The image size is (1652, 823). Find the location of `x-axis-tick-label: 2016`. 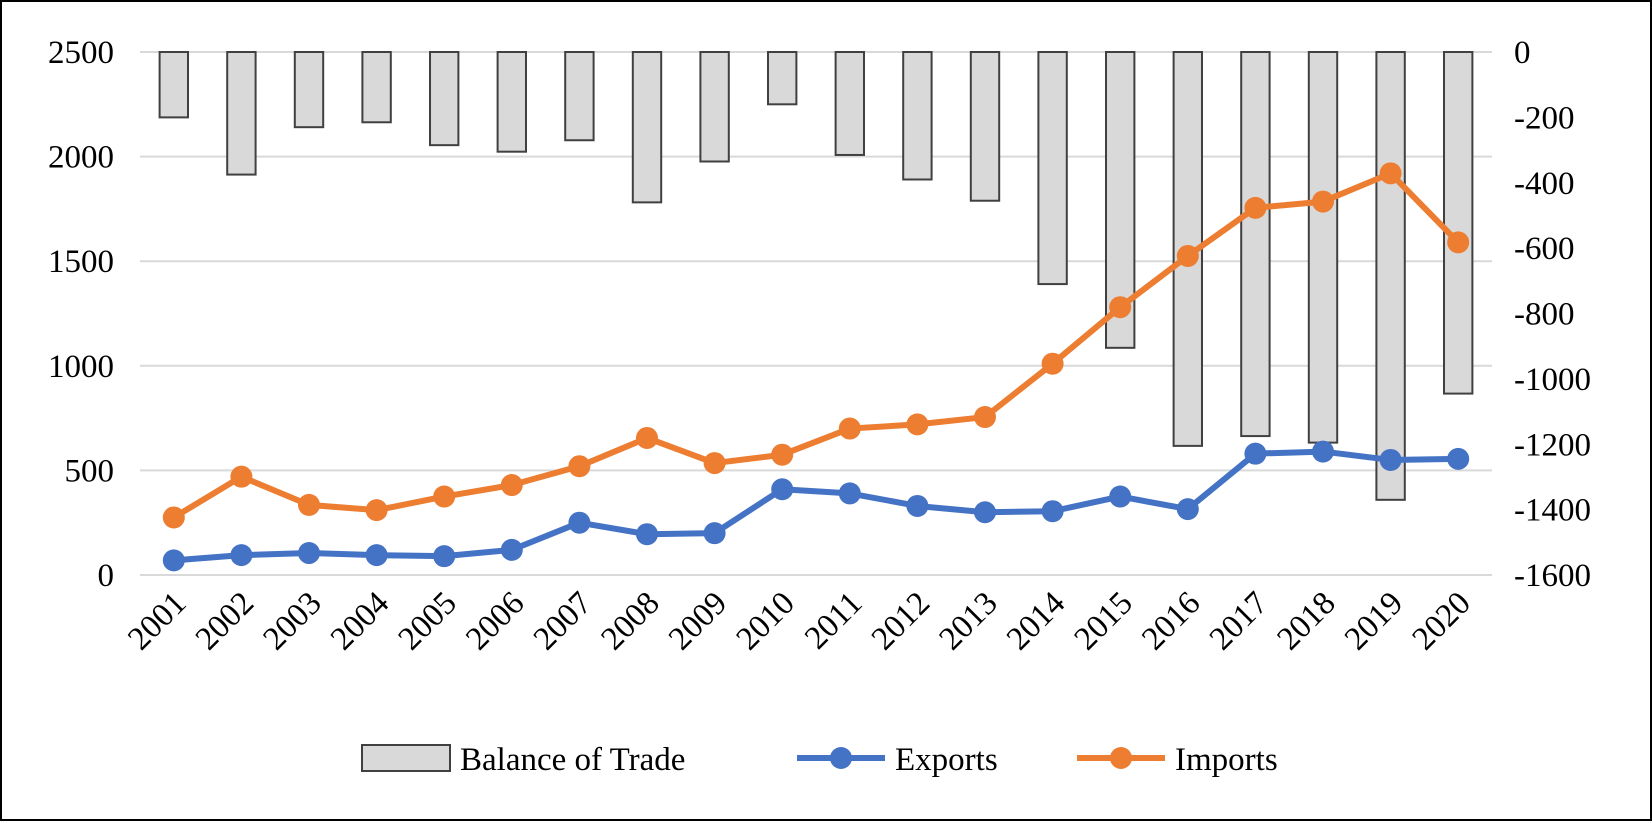

x-axis-tick-label: 2016 is located at coordinates (1171, 621).